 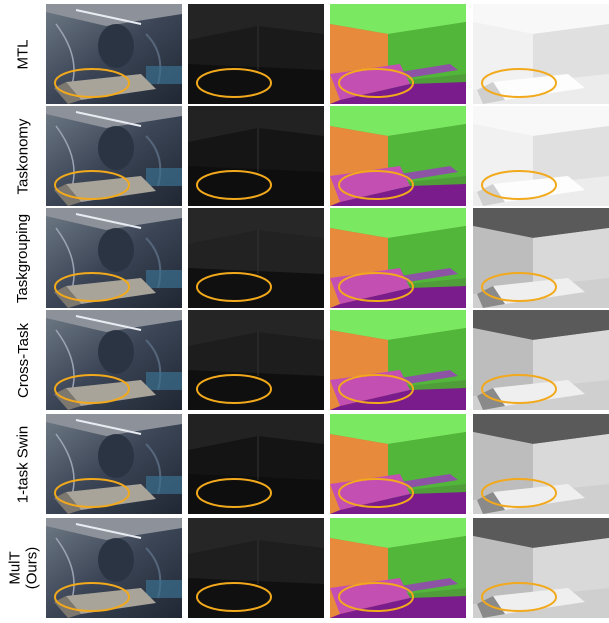 I want to click on row-label: MulT (Ours), so click(x=23, y=568).